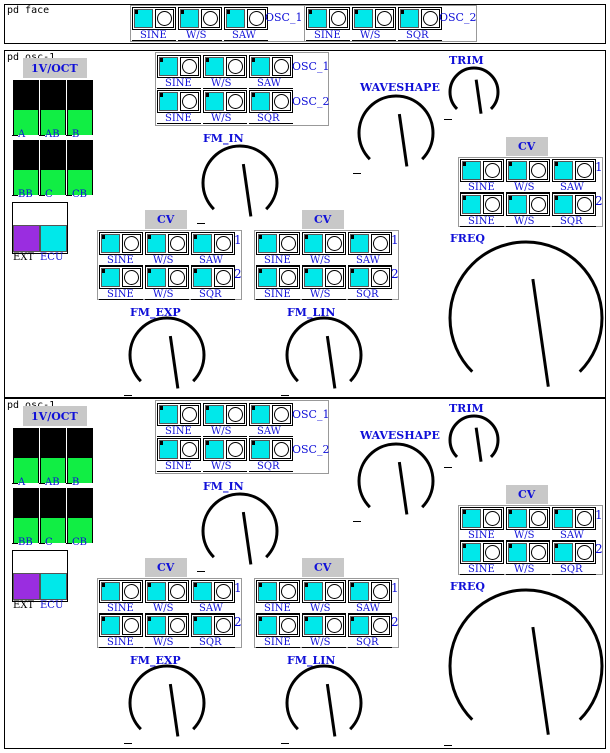 This screenshot has height=753, width=610. What do you see at coordinates (246, 23) in the screenshot?
I see `face-waveform-slot: SAW` at bounding box center [246, 23].